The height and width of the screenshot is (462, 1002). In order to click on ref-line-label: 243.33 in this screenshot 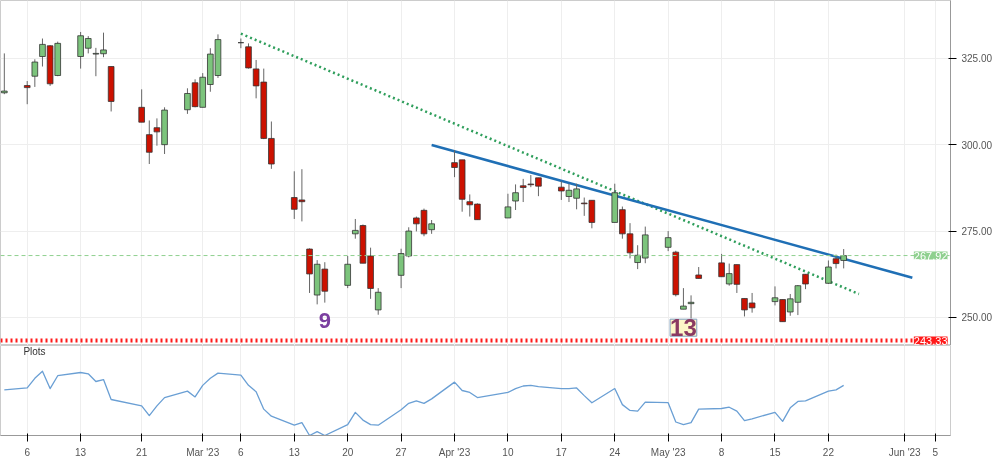, I will do `click(930, 340)`.